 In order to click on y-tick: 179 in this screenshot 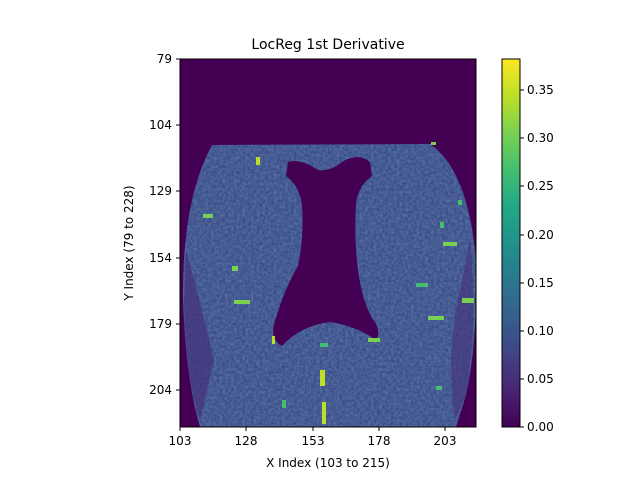, I will do `click(164, 324)`.